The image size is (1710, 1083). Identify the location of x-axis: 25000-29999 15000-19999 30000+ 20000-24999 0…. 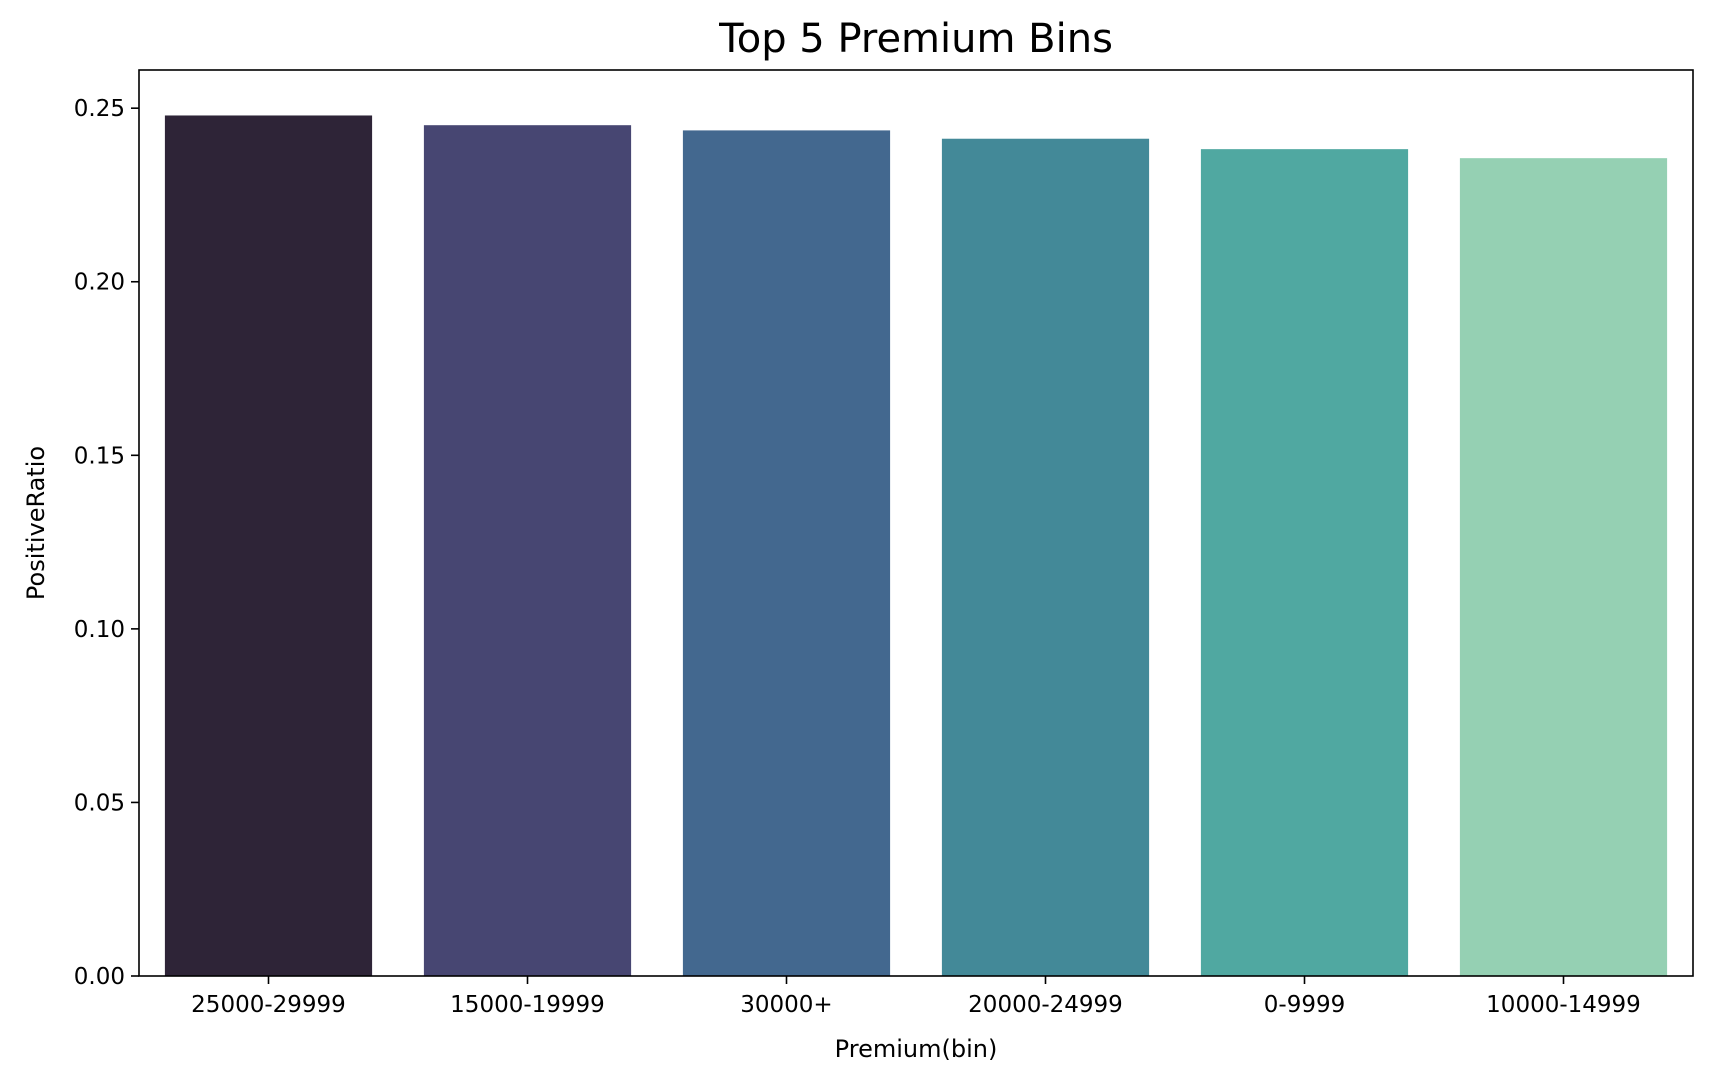
(916, 997).